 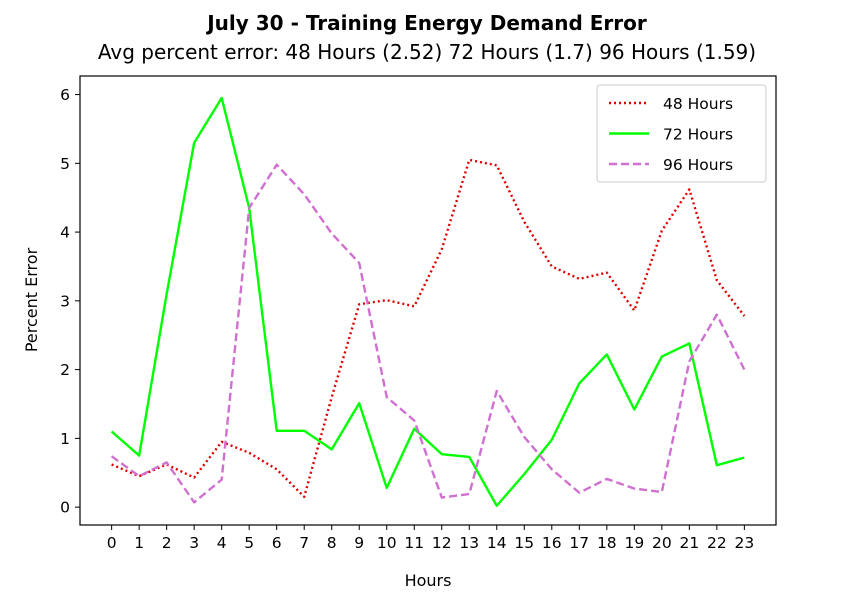 I want to click on legend-label: 72 Hours, so click(x=698, y=135).